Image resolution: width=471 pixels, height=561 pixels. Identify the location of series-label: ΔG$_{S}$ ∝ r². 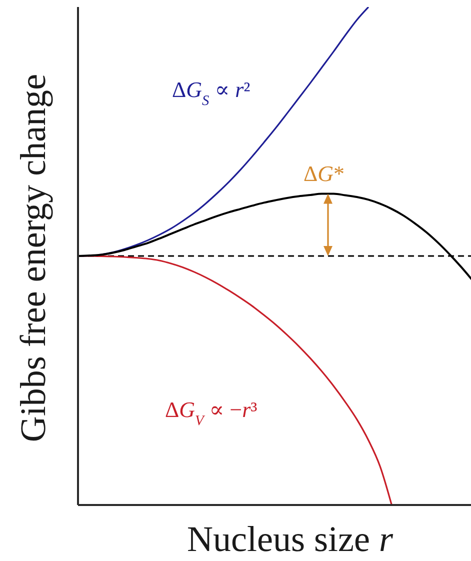
(211, 93).